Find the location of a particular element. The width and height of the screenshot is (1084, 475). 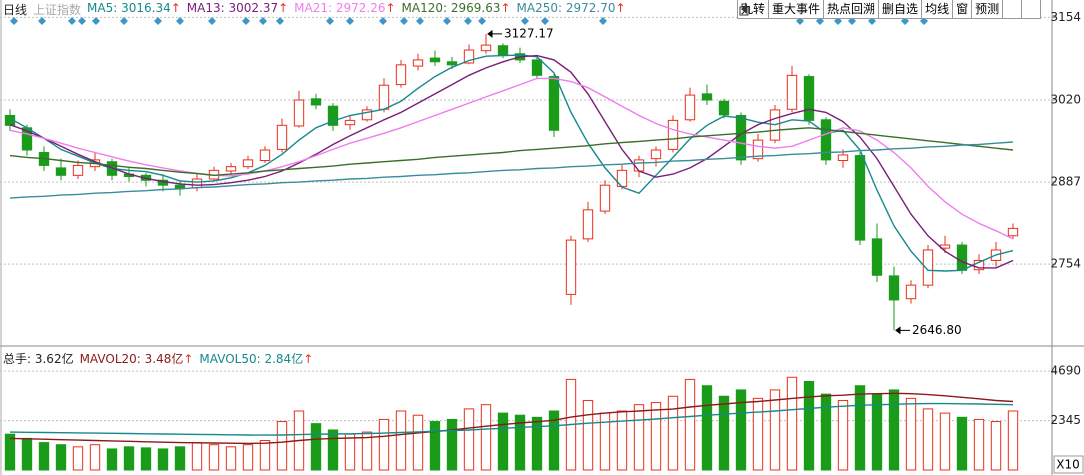

toolbar-button: 预测 is located at coordinates (987, 9).